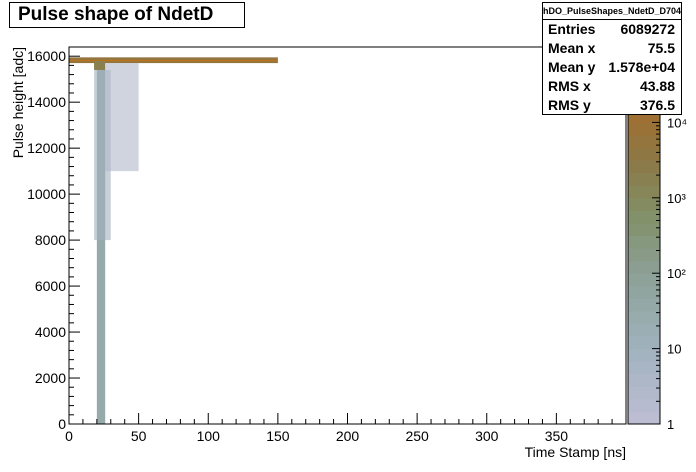  Describe the element at coordinates (569, 105) in the screenshot. I see `stats-label: RMS y` at that location.